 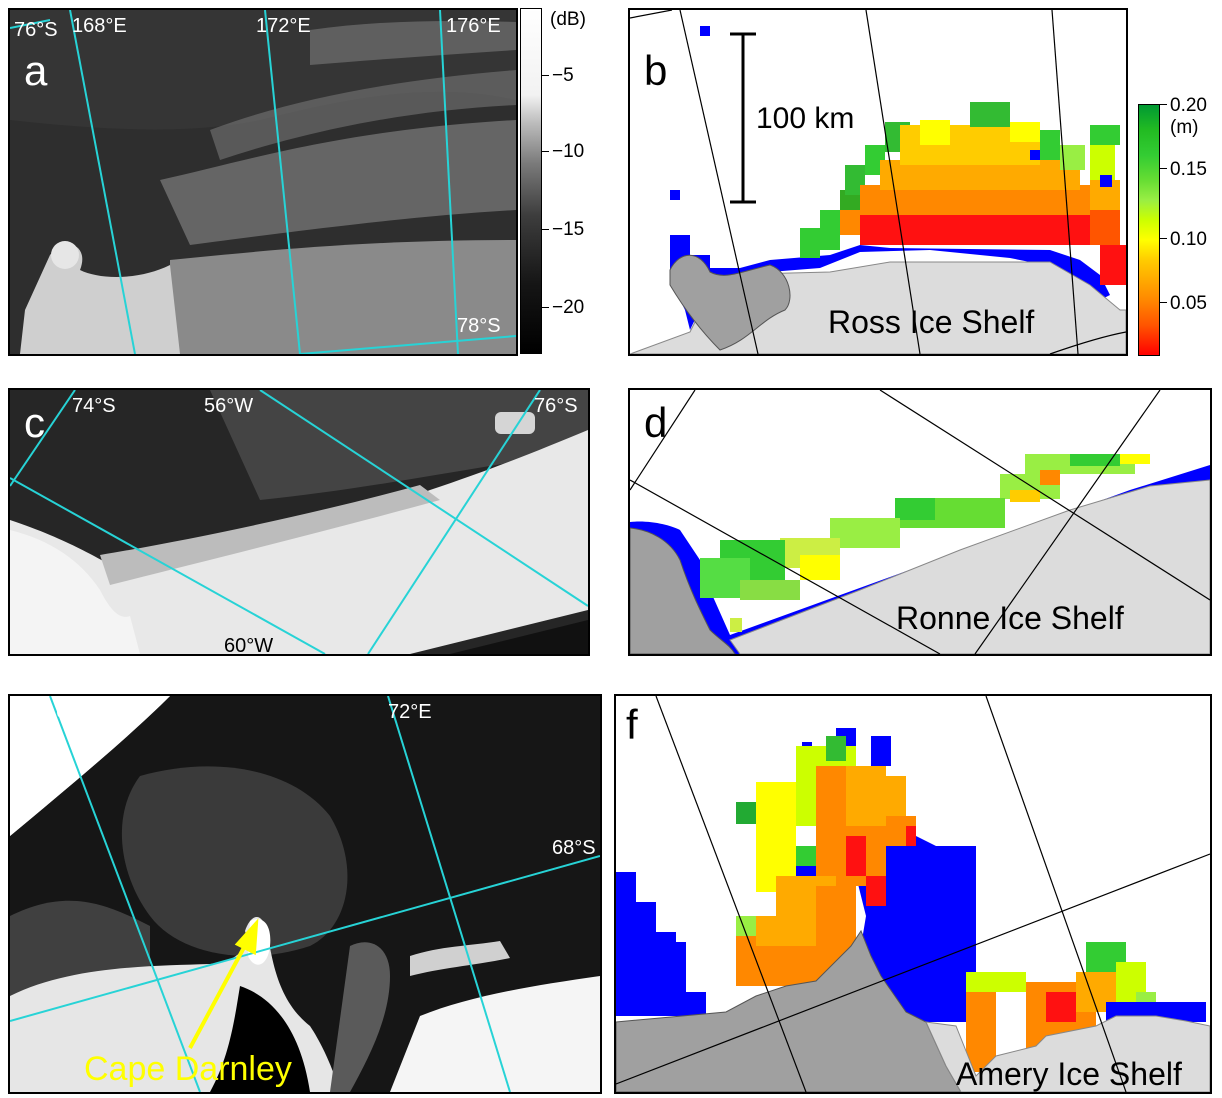 What do you see at coordinates (188, 1069) in the screenshot?
I see `cape-darnley-label: Cape Darnley` at bounding box center [188, 1069].